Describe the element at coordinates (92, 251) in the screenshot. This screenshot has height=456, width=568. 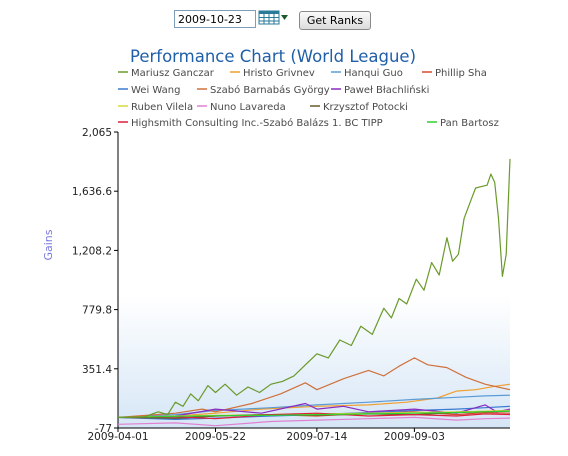
I see `y-tick-label: 1,208.2` at that location.